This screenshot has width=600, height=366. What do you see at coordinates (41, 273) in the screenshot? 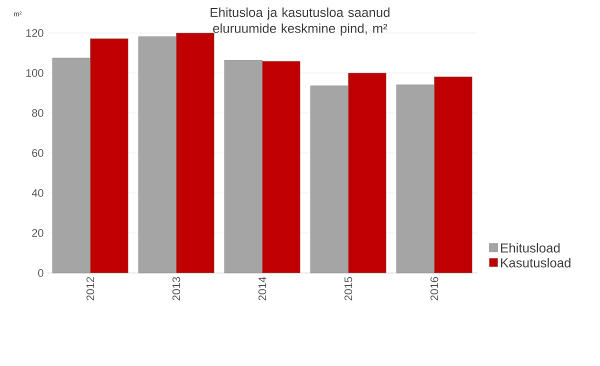
I see `y-tick-label: 0` at bounding box center [41, 273].